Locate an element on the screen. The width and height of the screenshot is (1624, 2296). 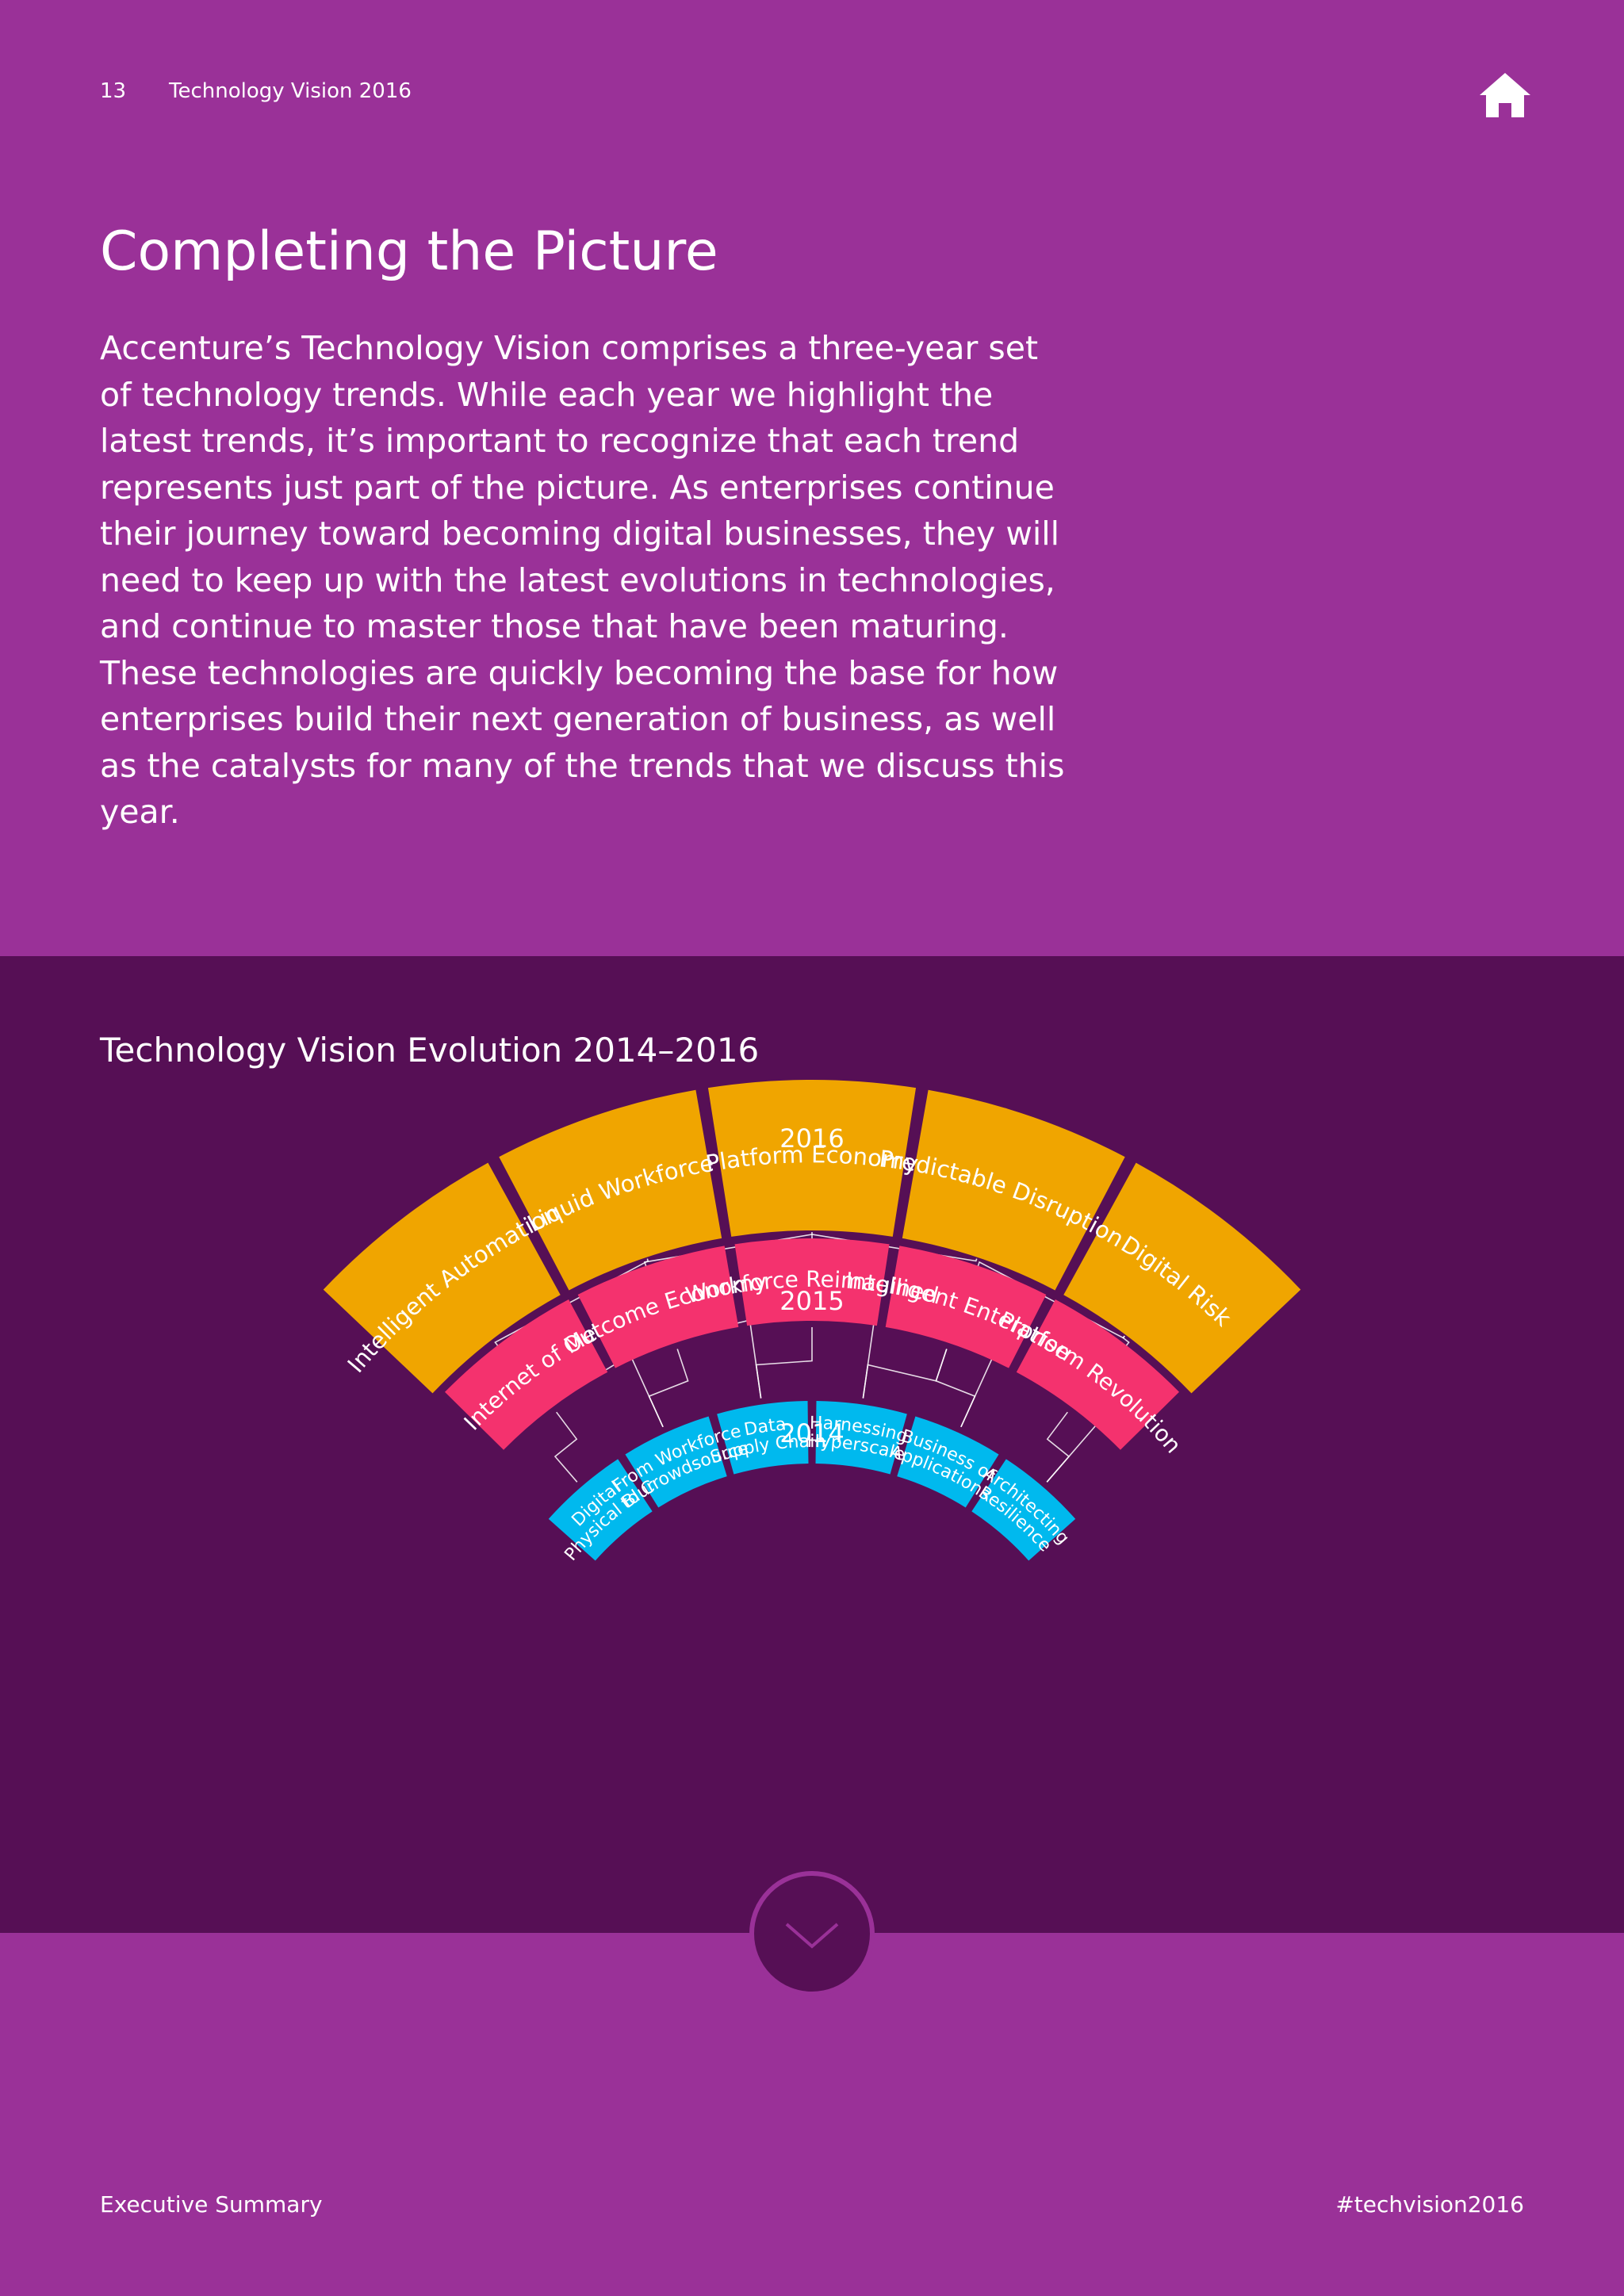
scroll-down-button is located at coordinates (812, 1934).